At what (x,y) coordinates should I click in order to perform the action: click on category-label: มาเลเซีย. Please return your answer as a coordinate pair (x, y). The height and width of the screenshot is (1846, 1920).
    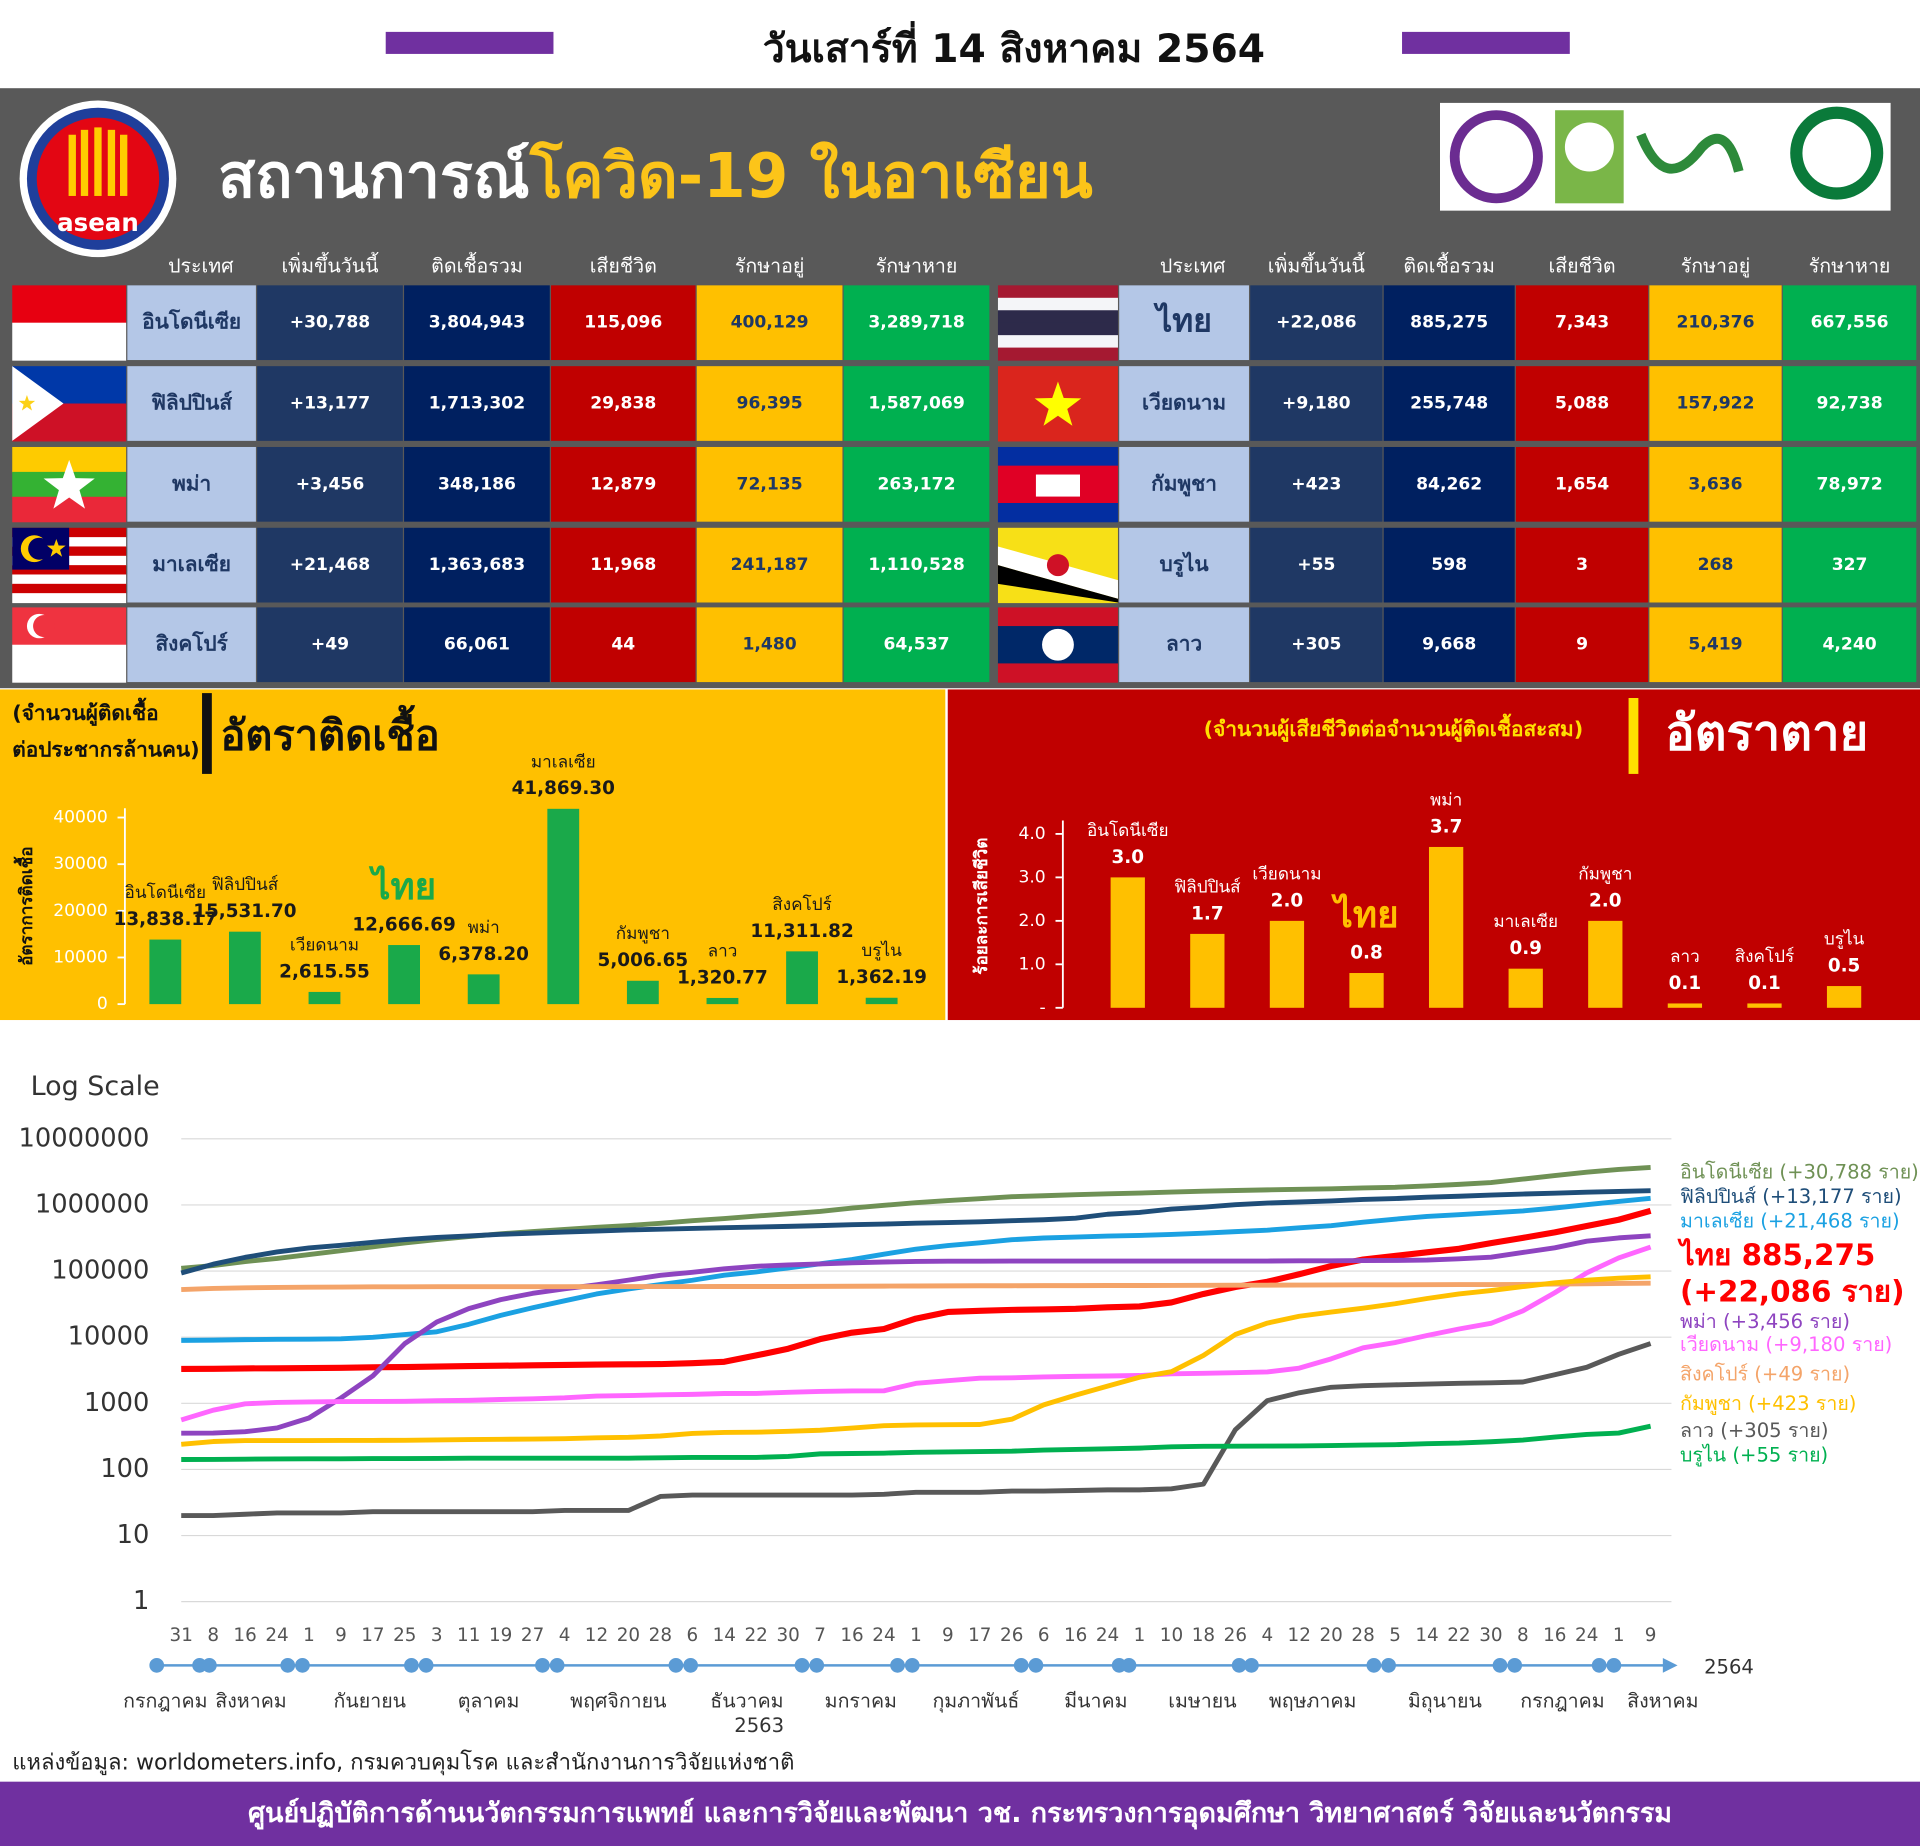
    Looking at the image, I should click on (563, 762).